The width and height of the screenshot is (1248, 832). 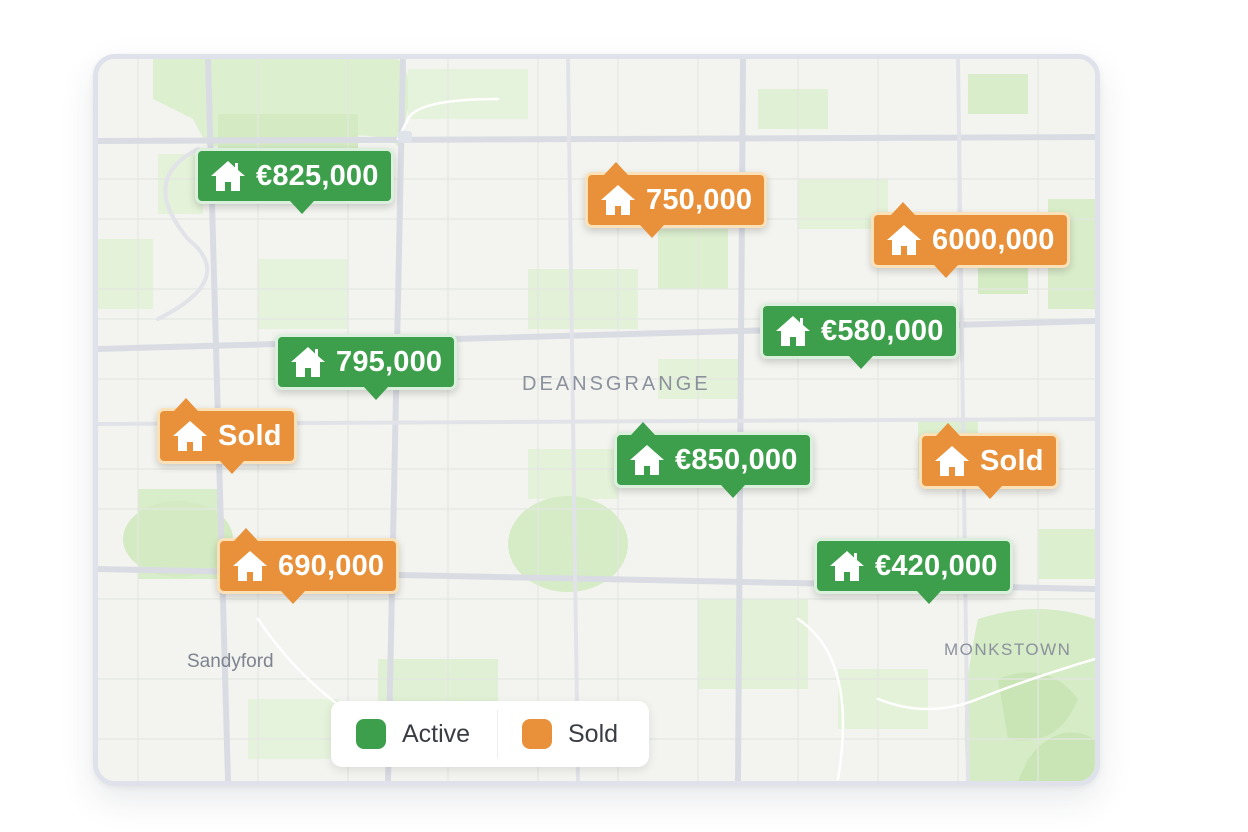 What do you see at coordinates (882, 330) in the screenshot?
I see `pin-price: €580,000` at bounding box center [882, 330].